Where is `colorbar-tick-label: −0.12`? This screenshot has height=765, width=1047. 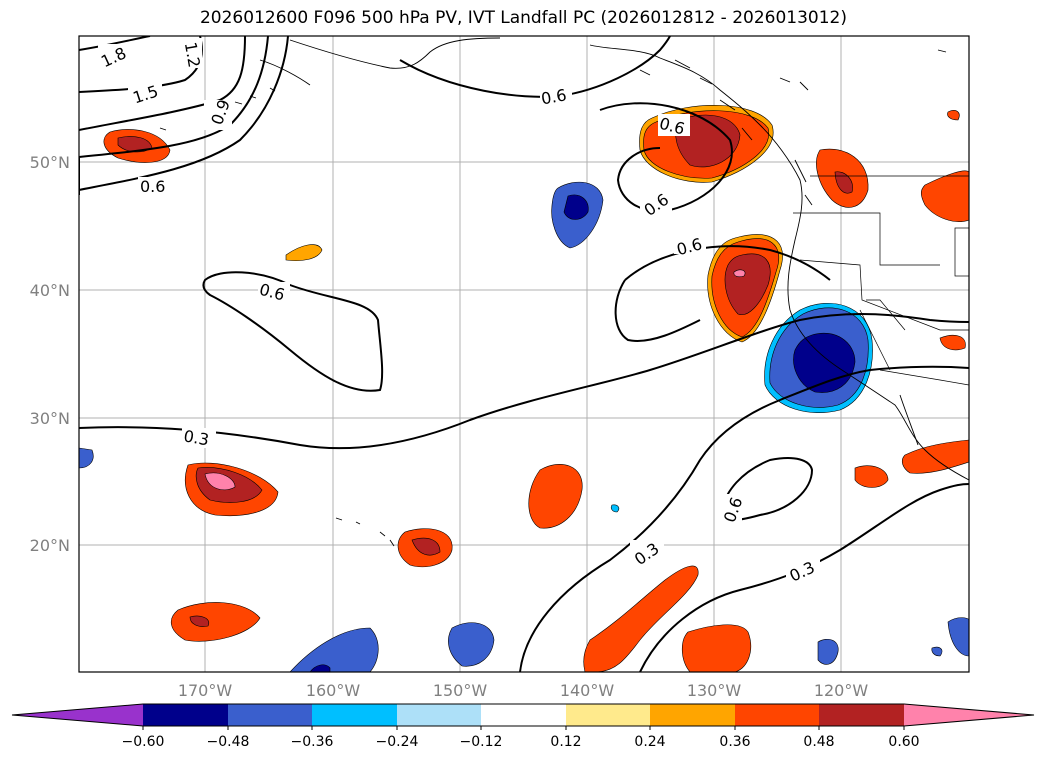 colorbar-tick-label: −0.12 is located at coordinates (481, 742).